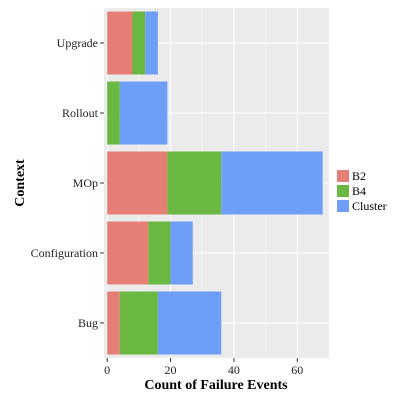  What do you see at coordinates (139, 43) in the screenshot?
I see `bar-b4-upgrade` at bounding box center [139, 43].